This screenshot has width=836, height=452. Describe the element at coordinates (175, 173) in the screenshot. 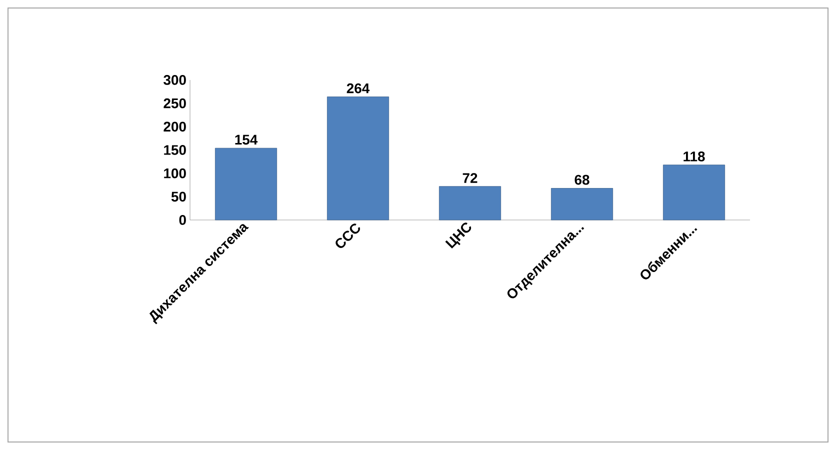

I see `y-tick-label: 100` at that location.